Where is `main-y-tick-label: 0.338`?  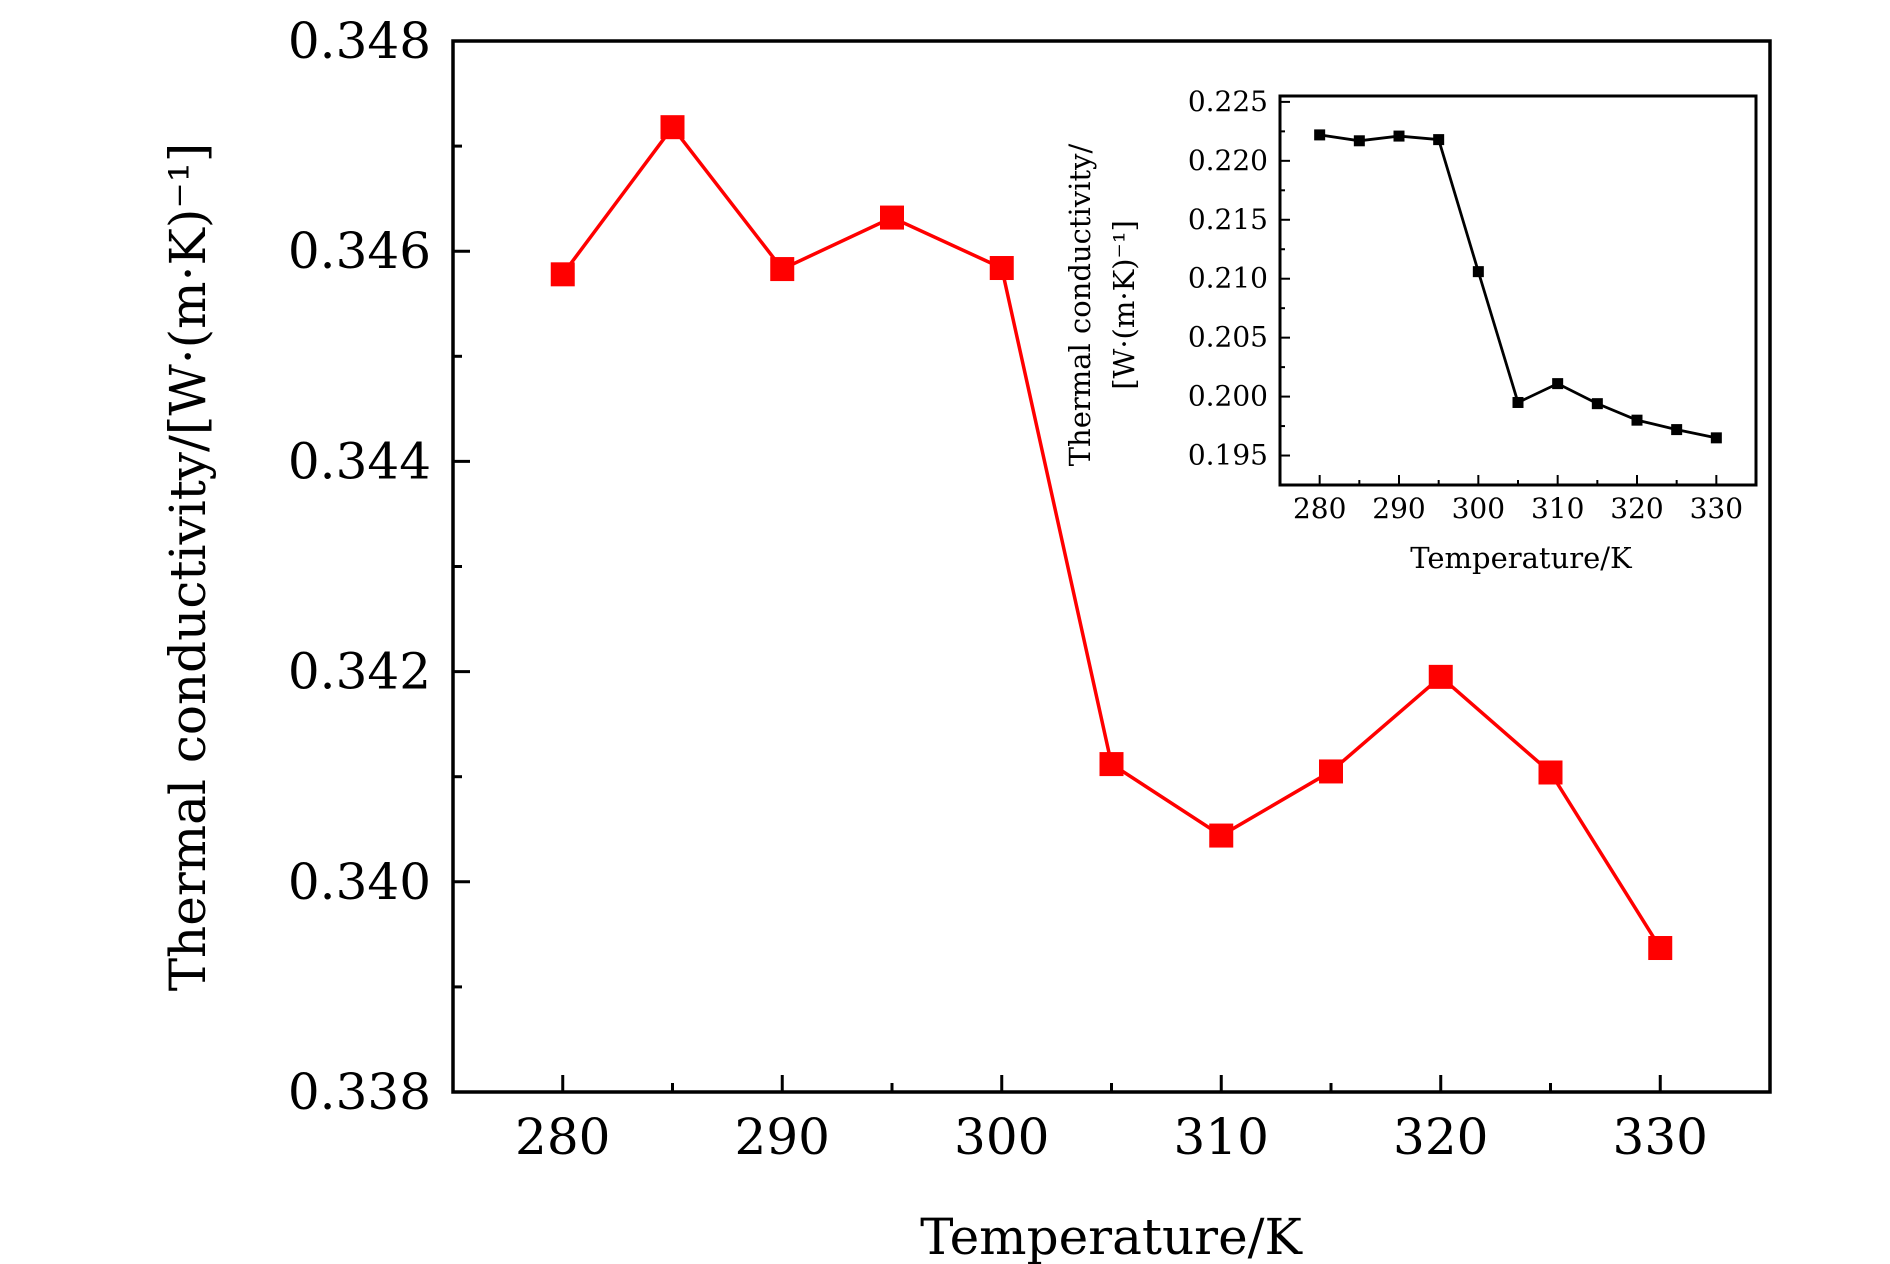 main-y-tick-label: 0.338 is located at coordinates (359, 1092).